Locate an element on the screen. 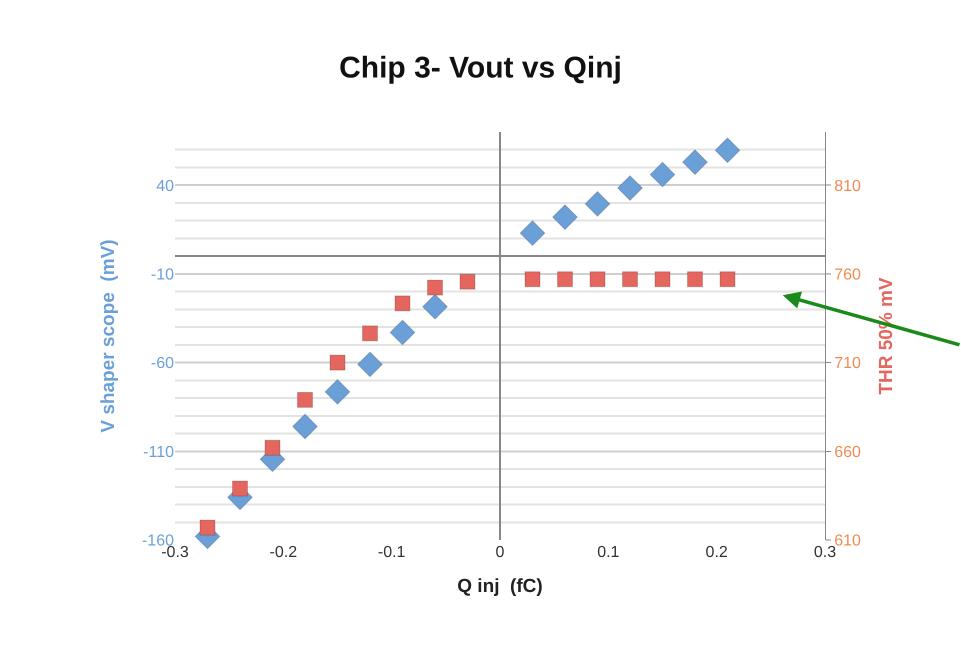  x-tick-label: -0.1 is located at coordinates (392, 552).